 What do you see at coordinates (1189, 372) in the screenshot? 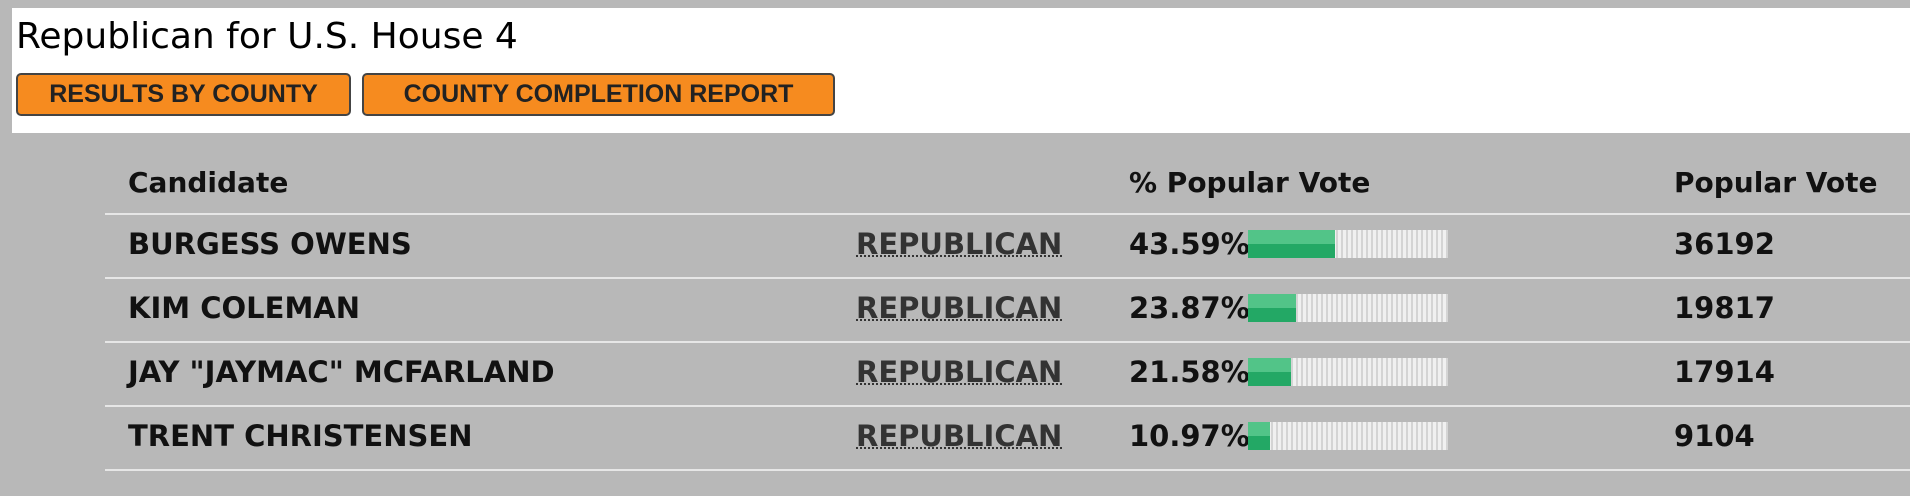
I see `percent-label: 21.58%` at bounding box center [1189, 372].